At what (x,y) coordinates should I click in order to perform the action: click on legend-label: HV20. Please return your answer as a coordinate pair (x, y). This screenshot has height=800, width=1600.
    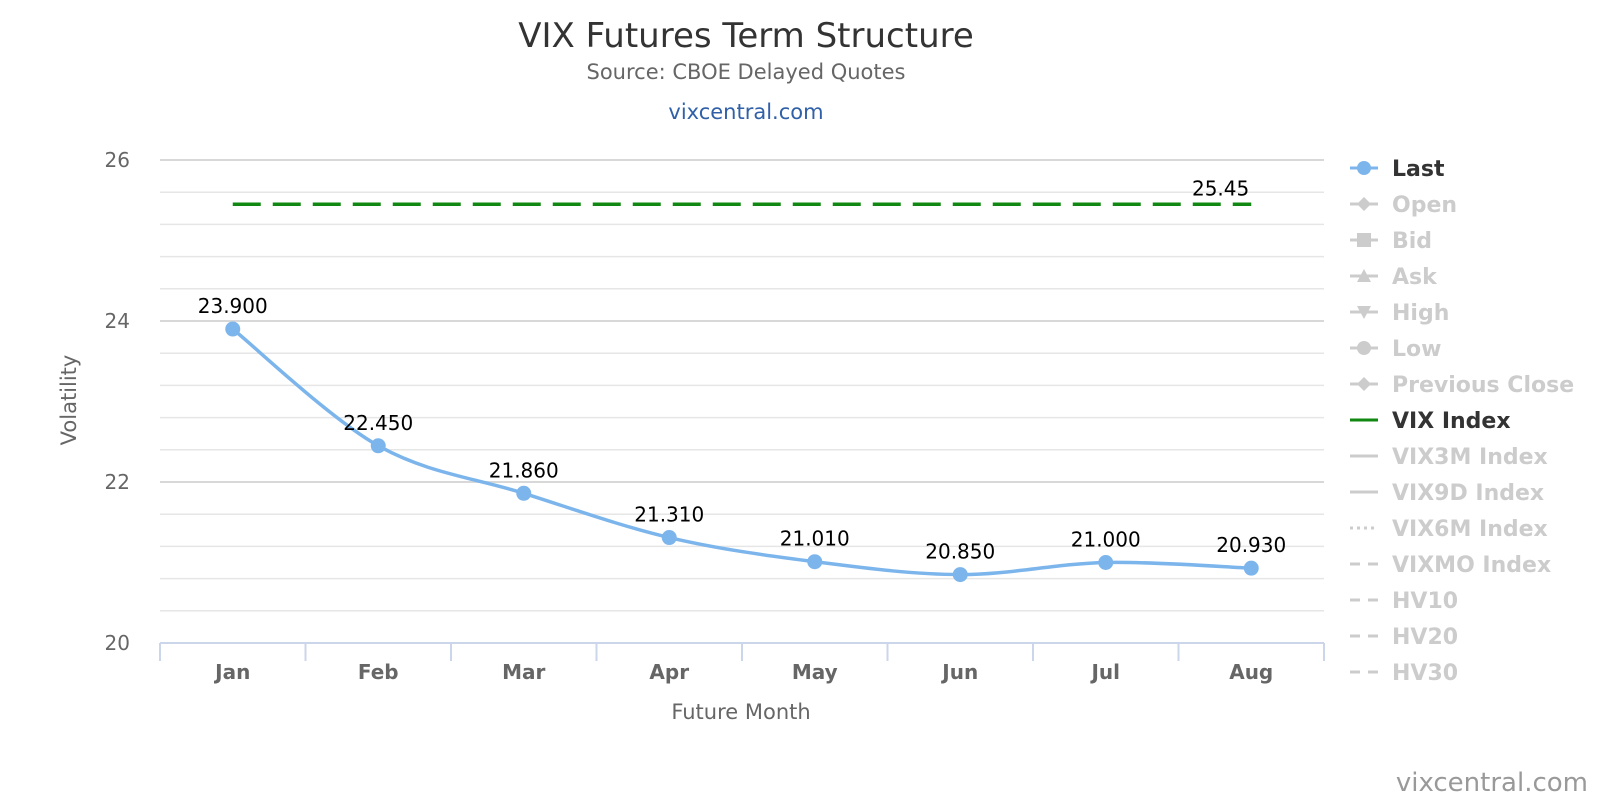
    Looking at the image, I should click on (1425, 637).